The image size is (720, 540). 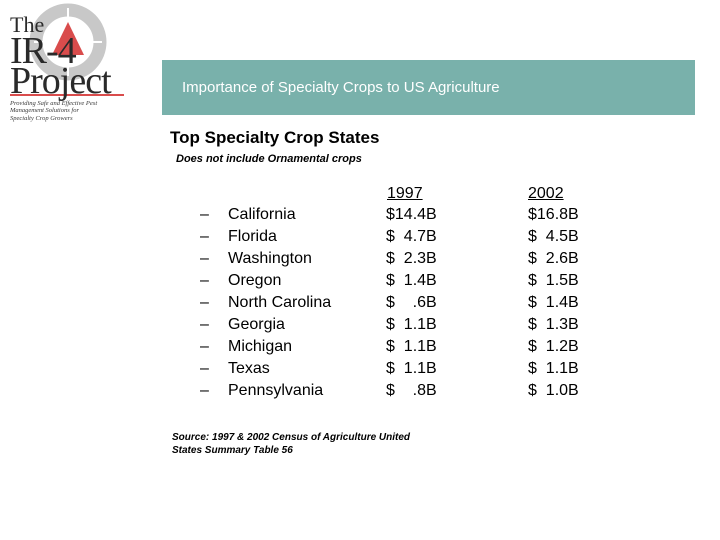 What do you see at coordinates (262, 214) in the screenshot?
I see `state-name: California` at bounding box center [262, 214].